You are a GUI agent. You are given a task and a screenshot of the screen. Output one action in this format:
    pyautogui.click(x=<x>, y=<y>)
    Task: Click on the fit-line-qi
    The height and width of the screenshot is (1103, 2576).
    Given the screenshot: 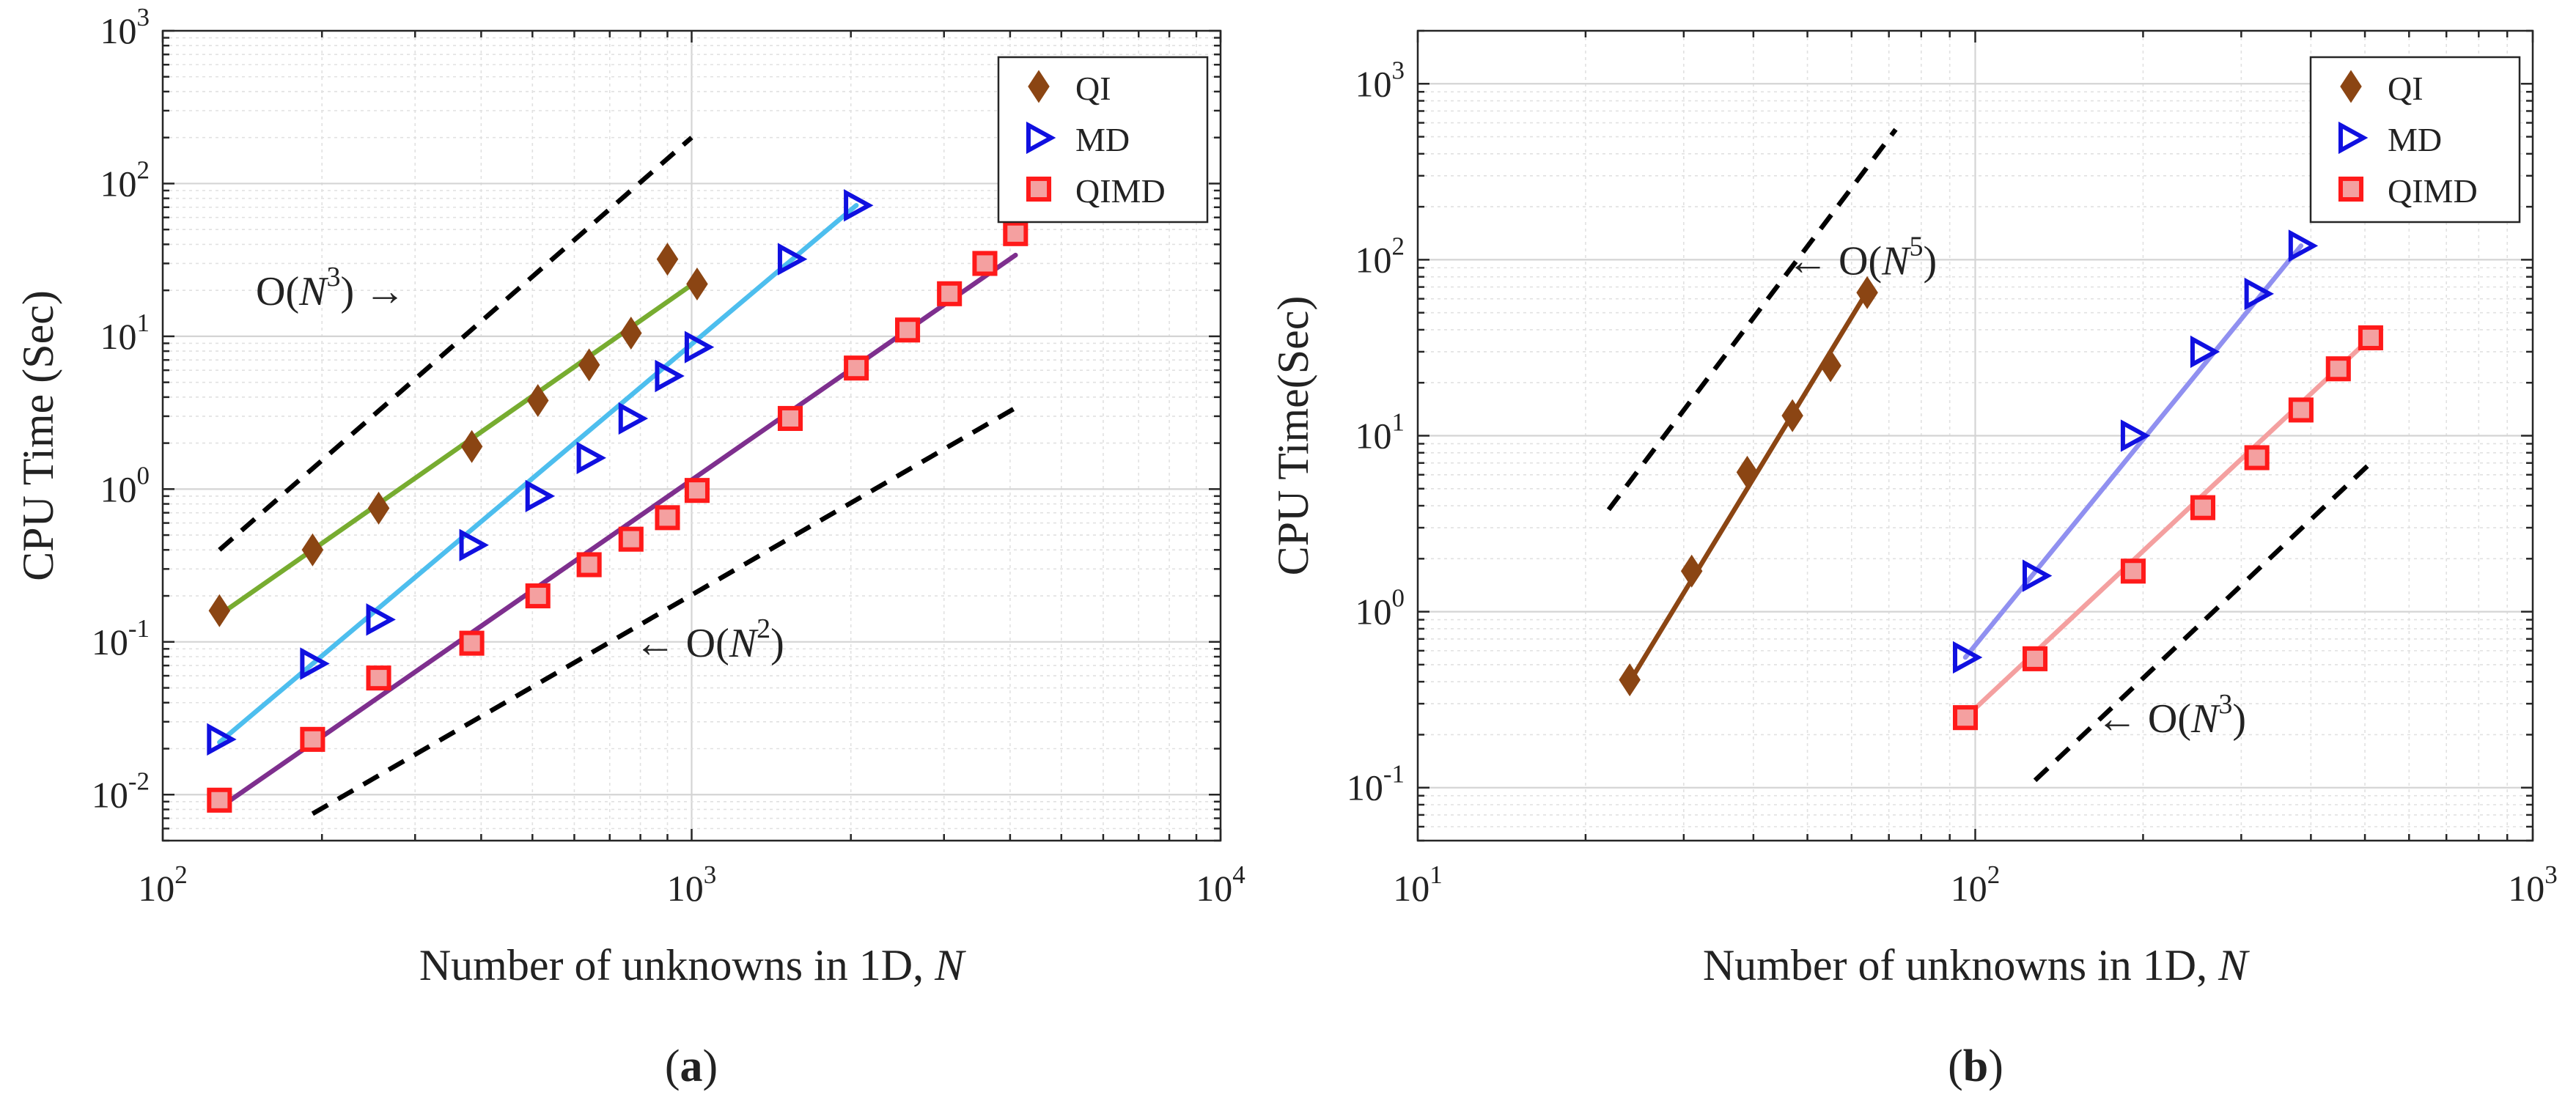 What is the action you would take?
    pyautogui.click(x=459, y=448)
    